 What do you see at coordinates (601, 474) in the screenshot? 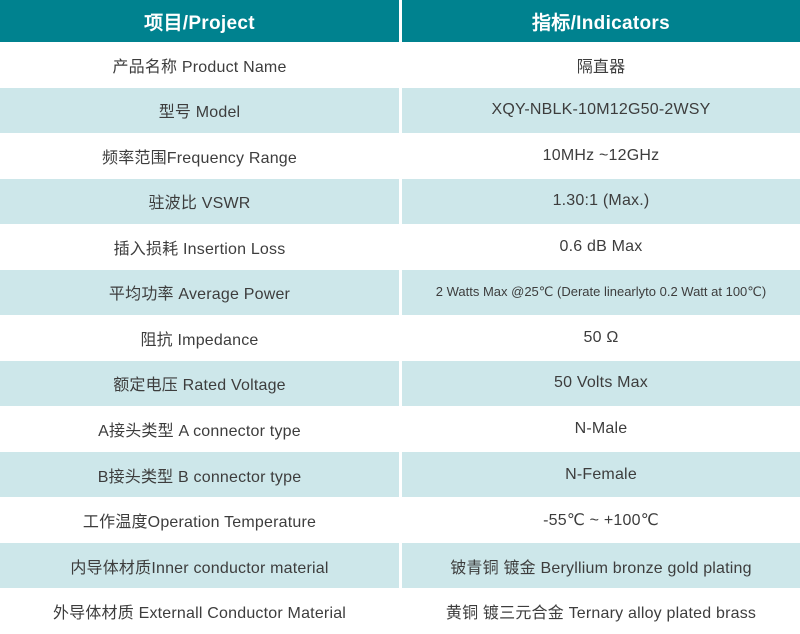
I see `indicator-cell: N-Female` at bounding box center [601, 474].